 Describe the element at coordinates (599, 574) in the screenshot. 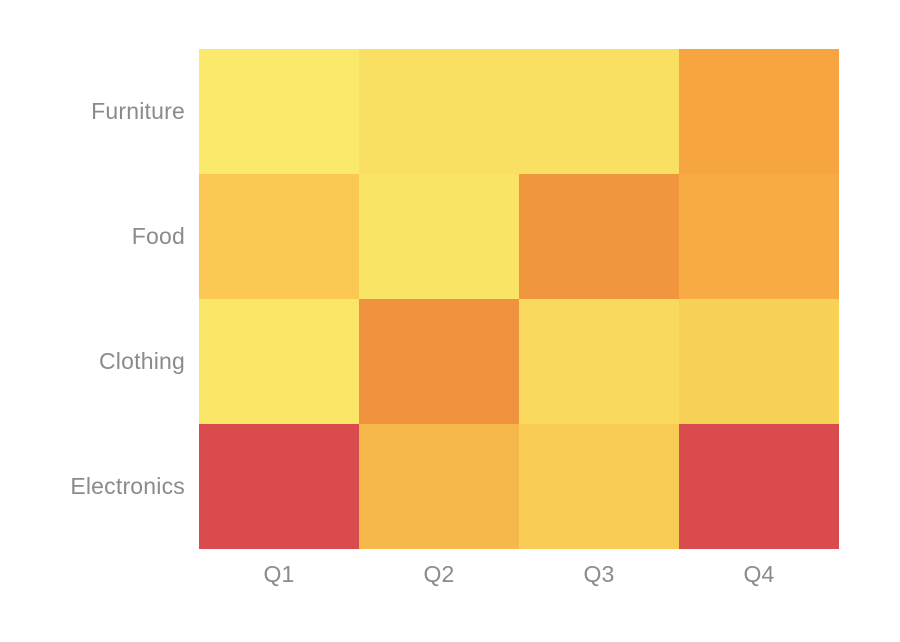

I see `col-label-q3: Q3` at that location.